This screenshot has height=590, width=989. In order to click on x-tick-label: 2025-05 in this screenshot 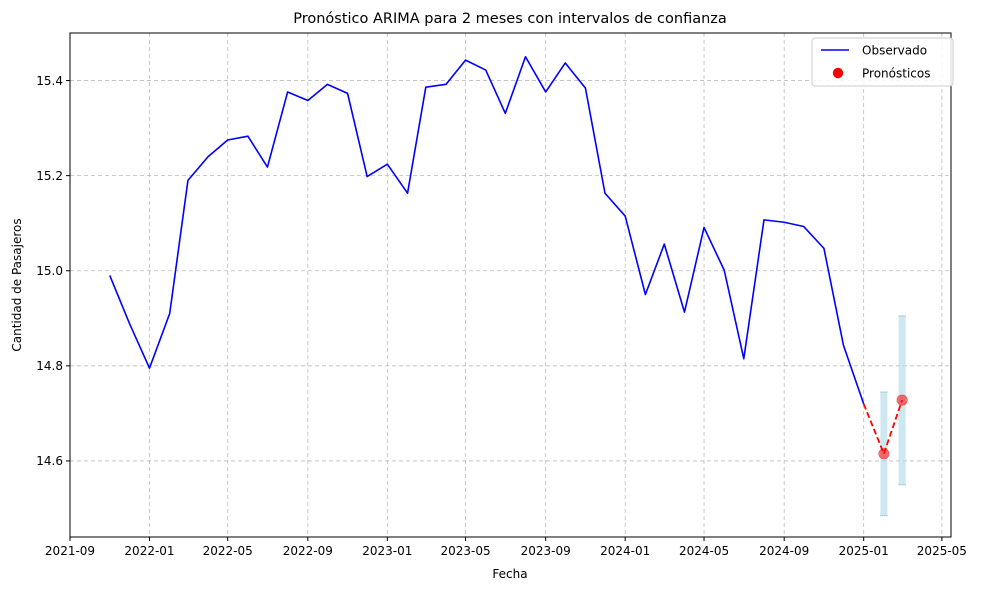, I will do `click(942, 551)`.